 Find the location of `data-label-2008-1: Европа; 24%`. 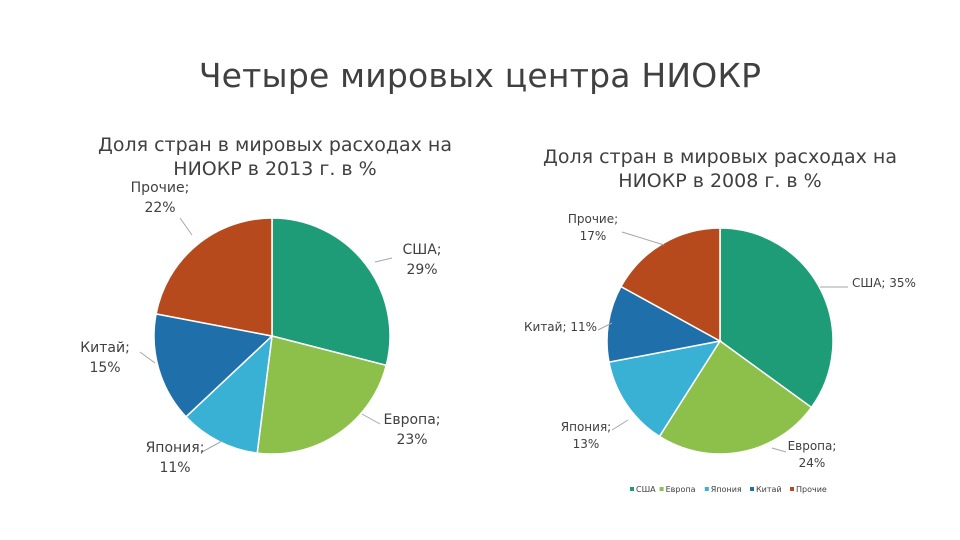

data-label-2008-1: Европа; 24% is located at coordinates (812, 454).